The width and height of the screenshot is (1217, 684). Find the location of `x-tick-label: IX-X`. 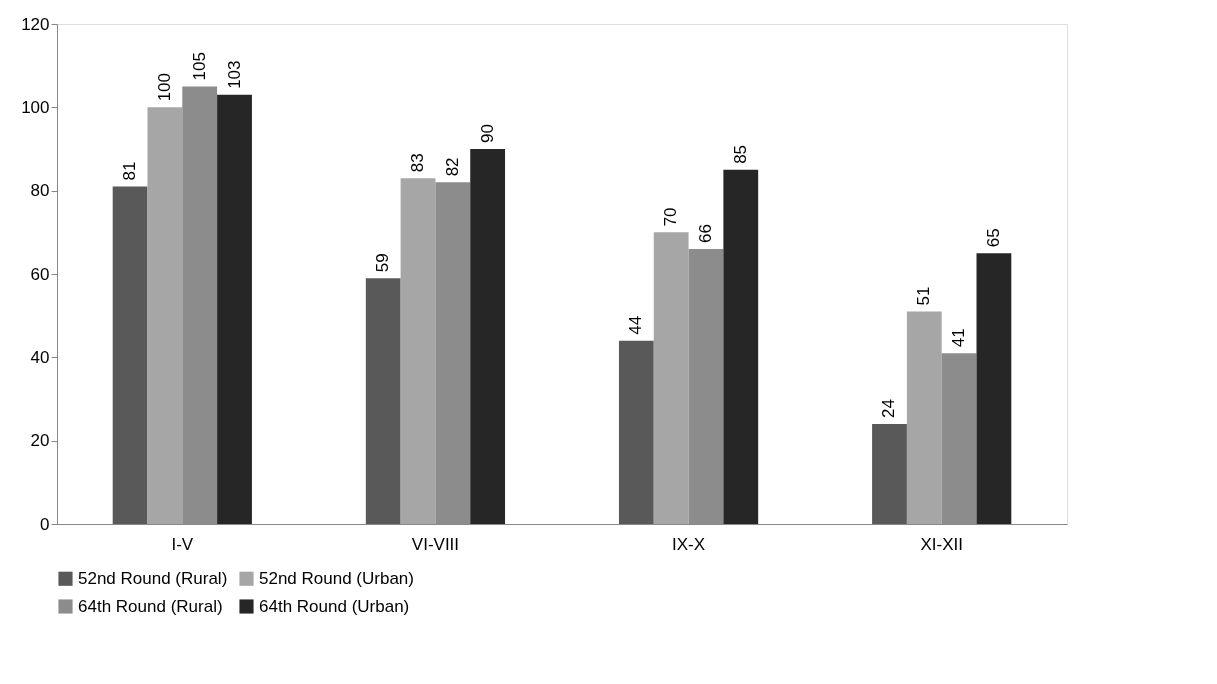

x-tick-label: IX-X is located at coordinates (689, 544).